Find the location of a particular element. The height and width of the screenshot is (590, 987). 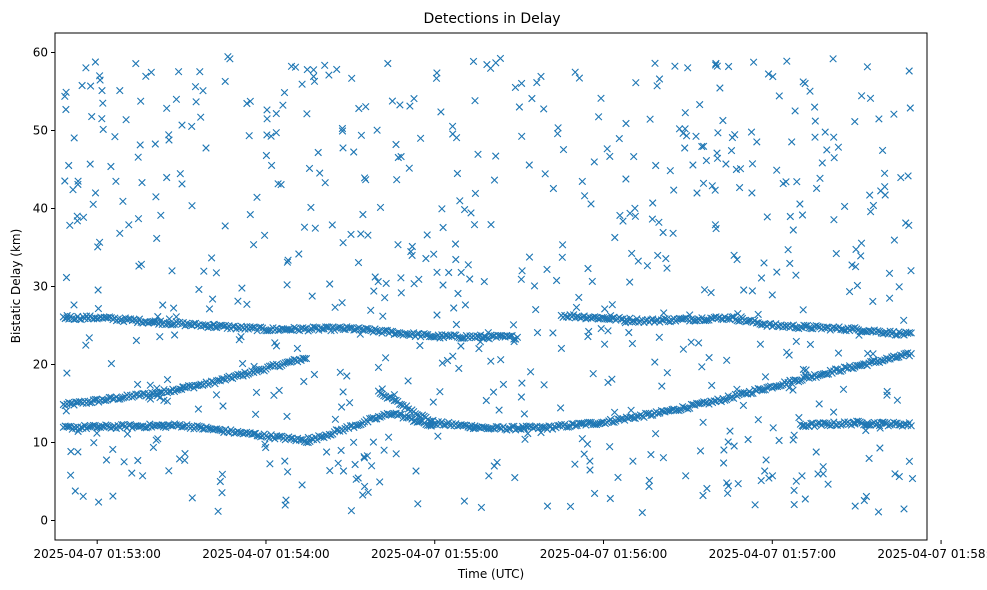

x-tick-label: 2025-04-07 01:54:00 is located at coordinates (265, 554).